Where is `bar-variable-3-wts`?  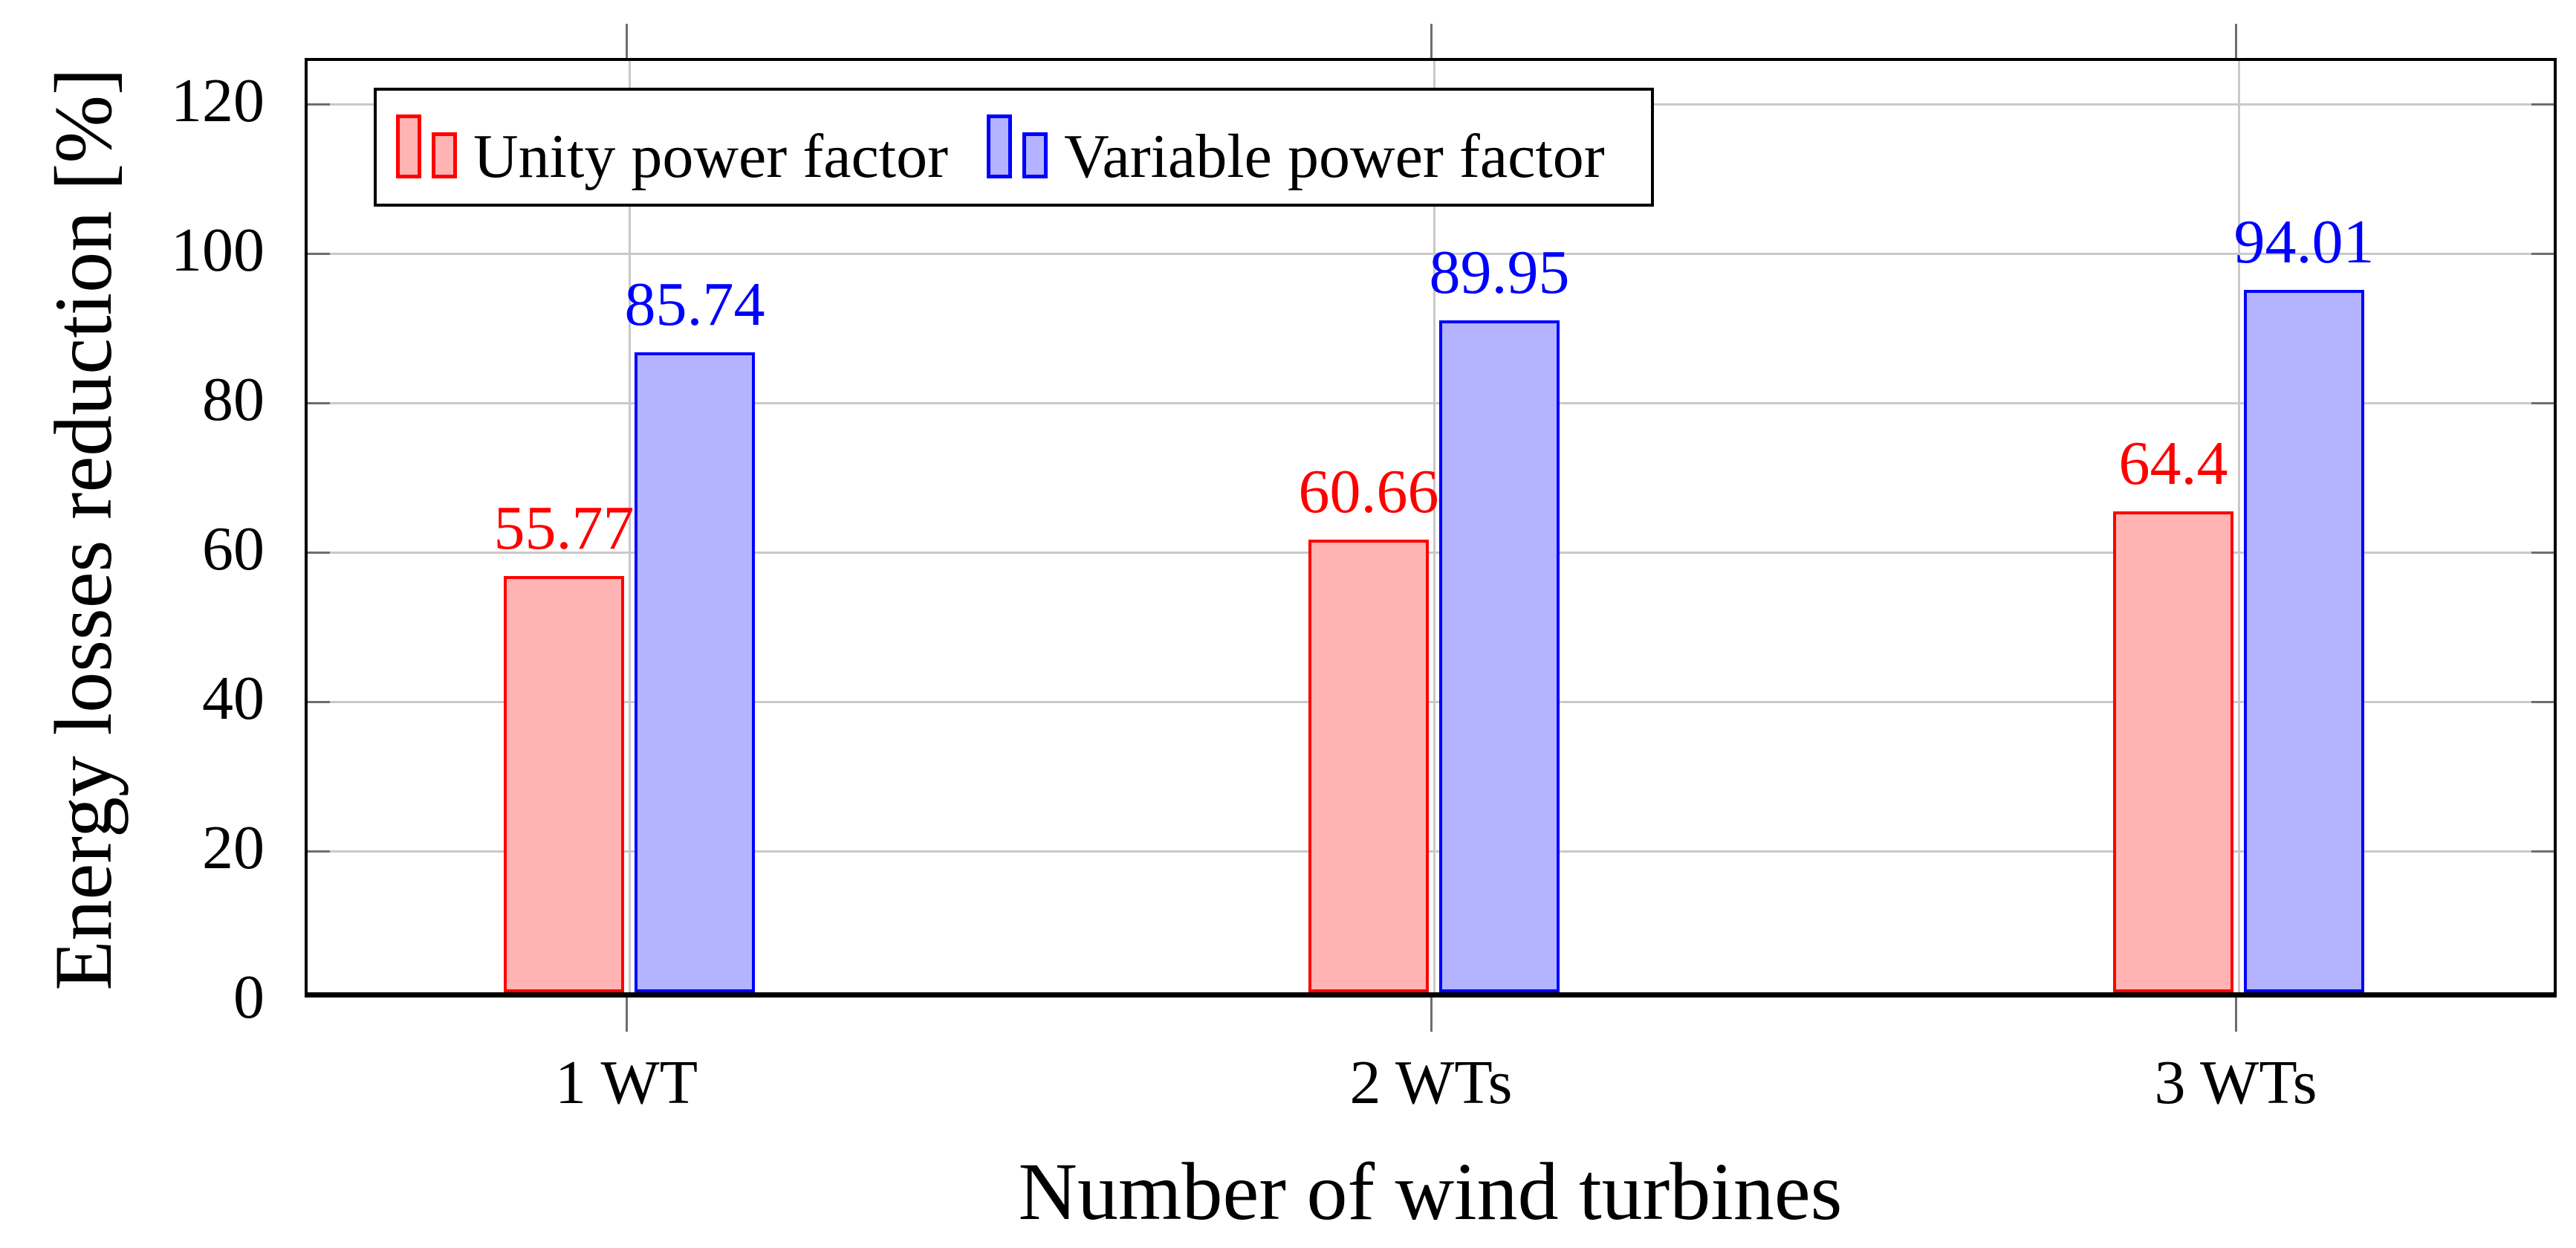 bar-variable-3-wts is located at coordinates (2304, 641).